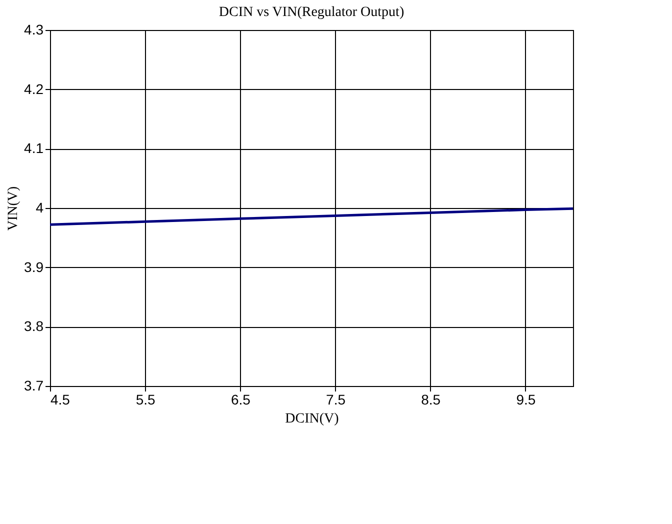 The width and height of the screenshot is (672, 524). I want to click on x-tick-label: 4.5, so click(60, 400).